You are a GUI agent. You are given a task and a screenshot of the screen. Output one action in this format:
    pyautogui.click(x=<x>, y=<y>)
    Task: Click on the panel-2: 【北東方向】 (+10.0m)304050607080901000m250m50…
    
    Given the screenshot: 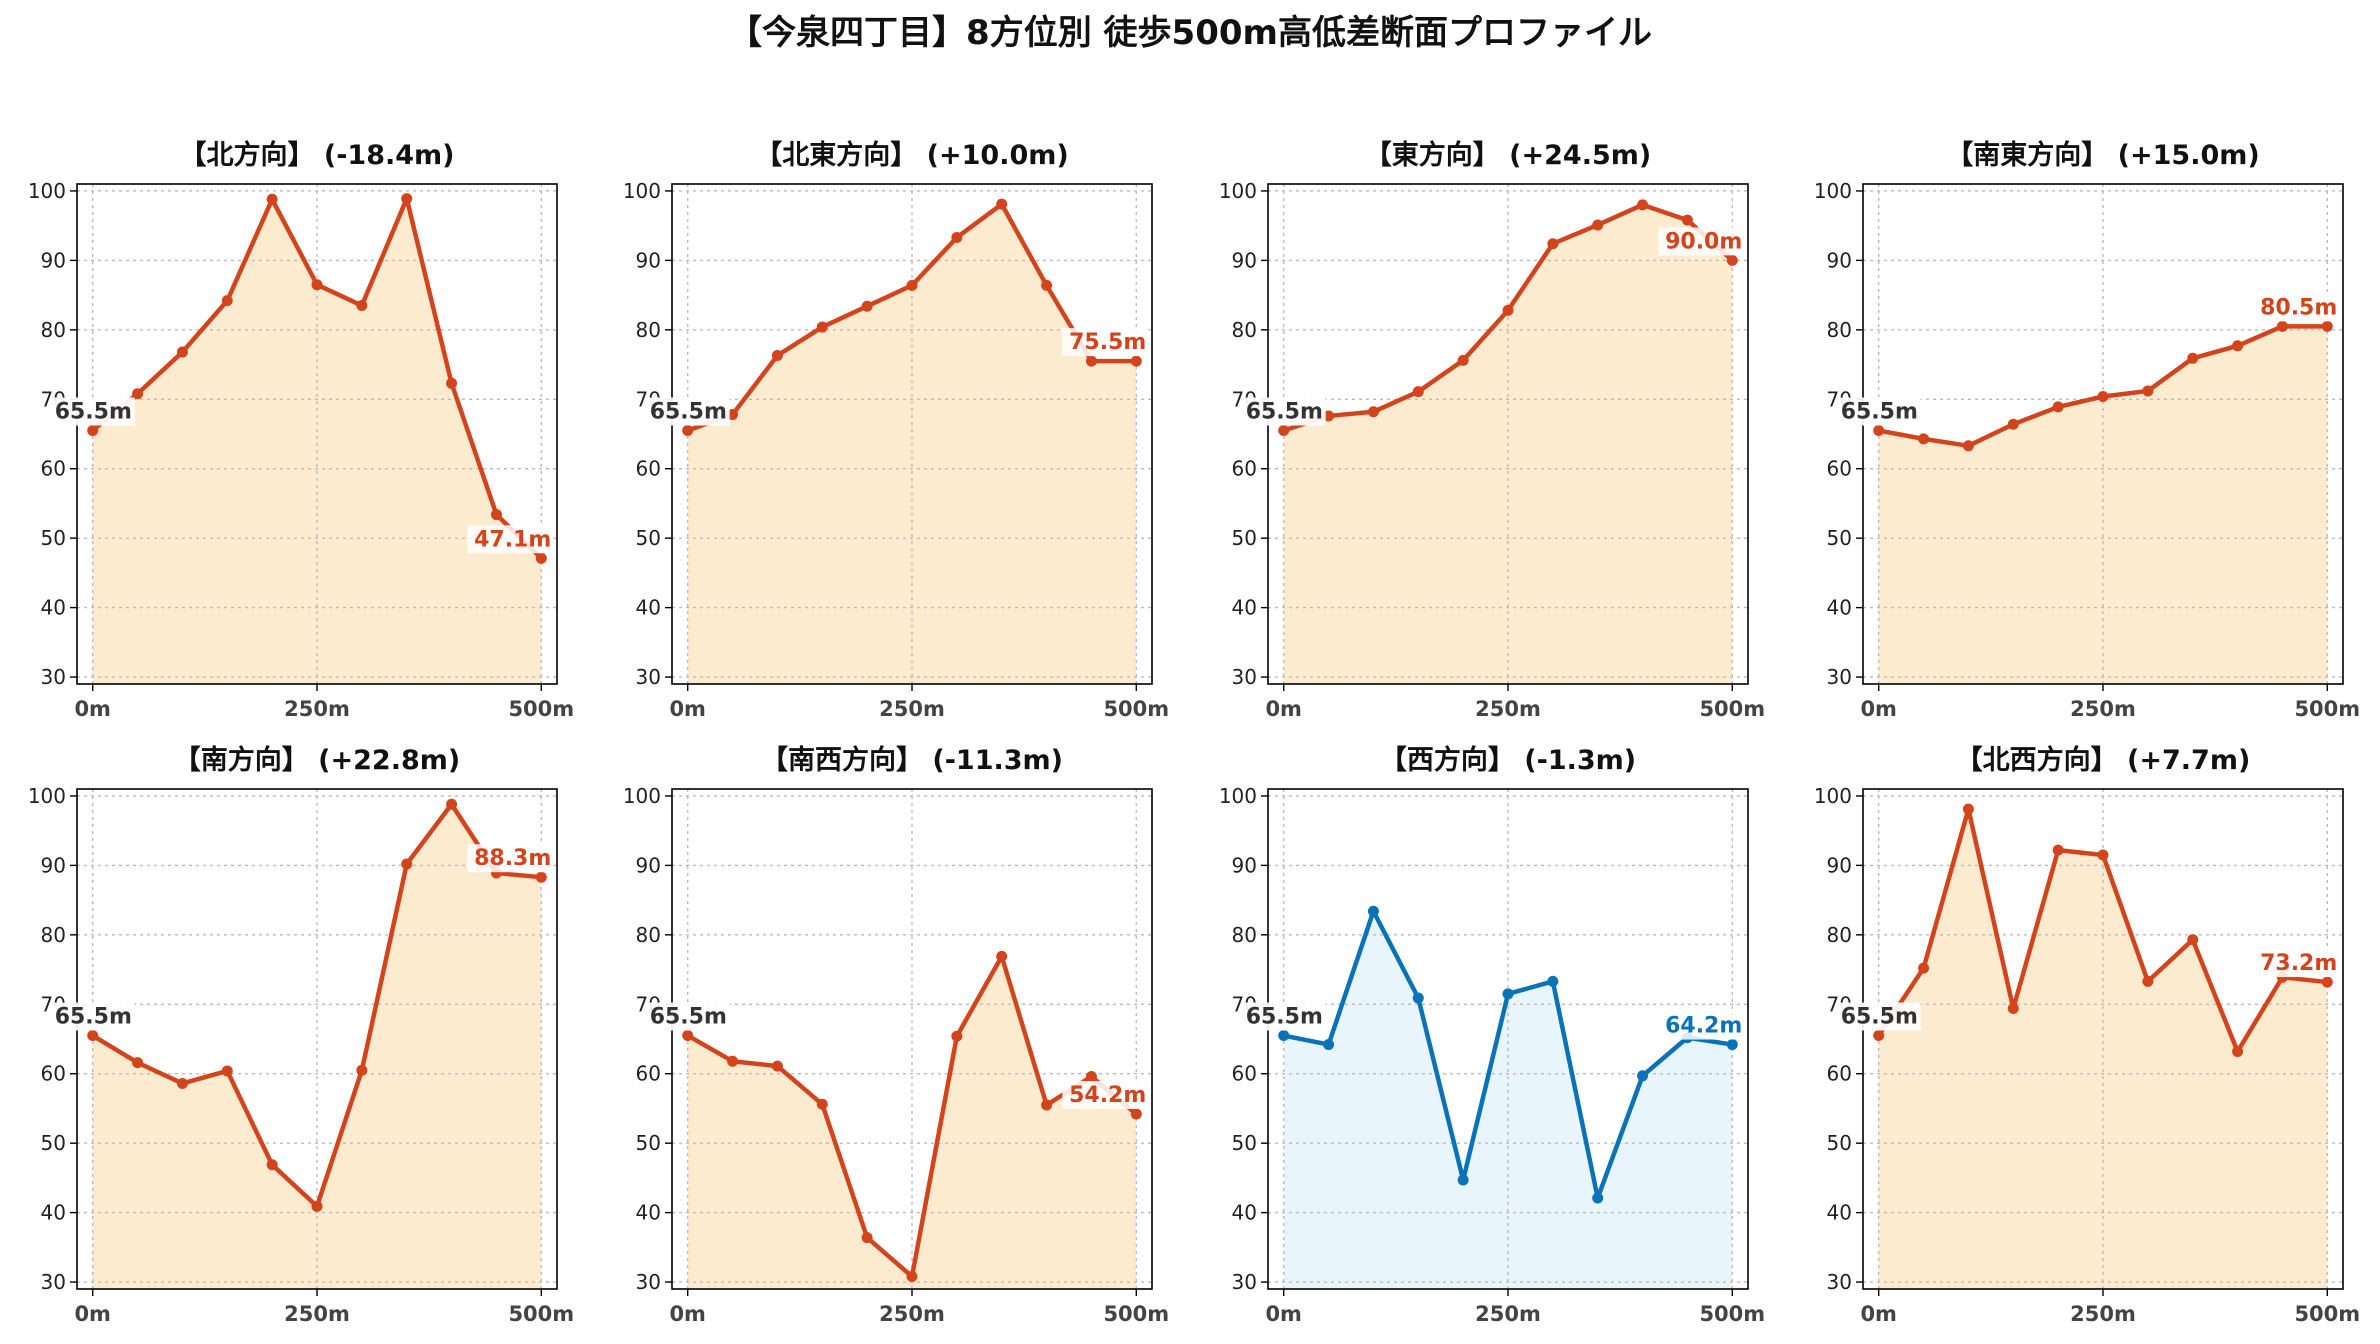 What is the action you would take?
    pyautogui.click(x=896, y=430)
    